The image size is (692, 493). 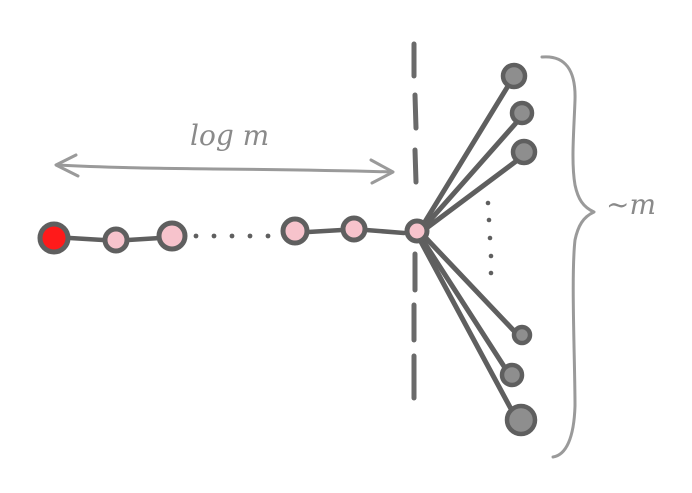 What do you see at coordinates (631, 204) in the screenshot?
I see `branch-count-label: ~m` at bounding box center [631, 204].